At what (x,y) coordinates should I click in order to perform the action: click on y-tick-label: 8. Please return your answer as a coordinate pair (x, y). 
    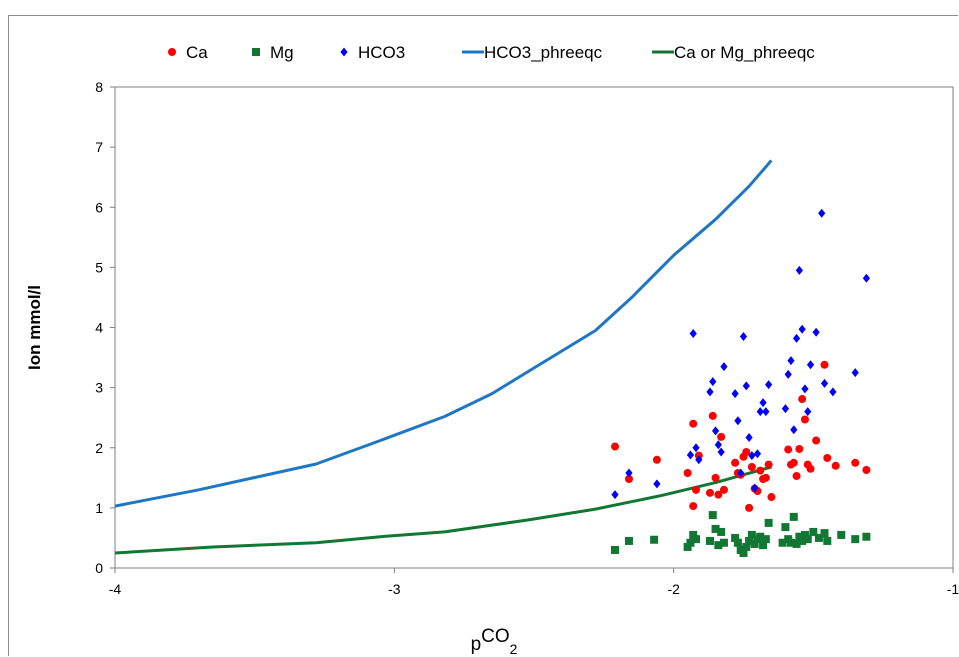
    Looking at the image, I should click on (99, 87).